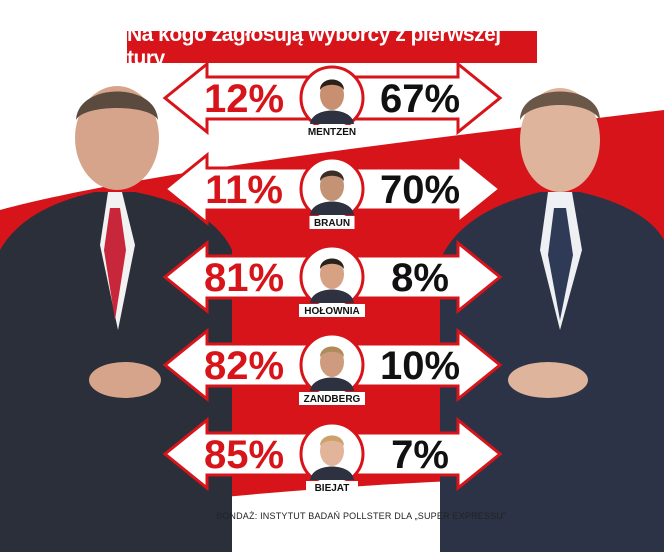  I want to click on row-zandberg: 82% 10% ZANDBERG, so click(332, 366).